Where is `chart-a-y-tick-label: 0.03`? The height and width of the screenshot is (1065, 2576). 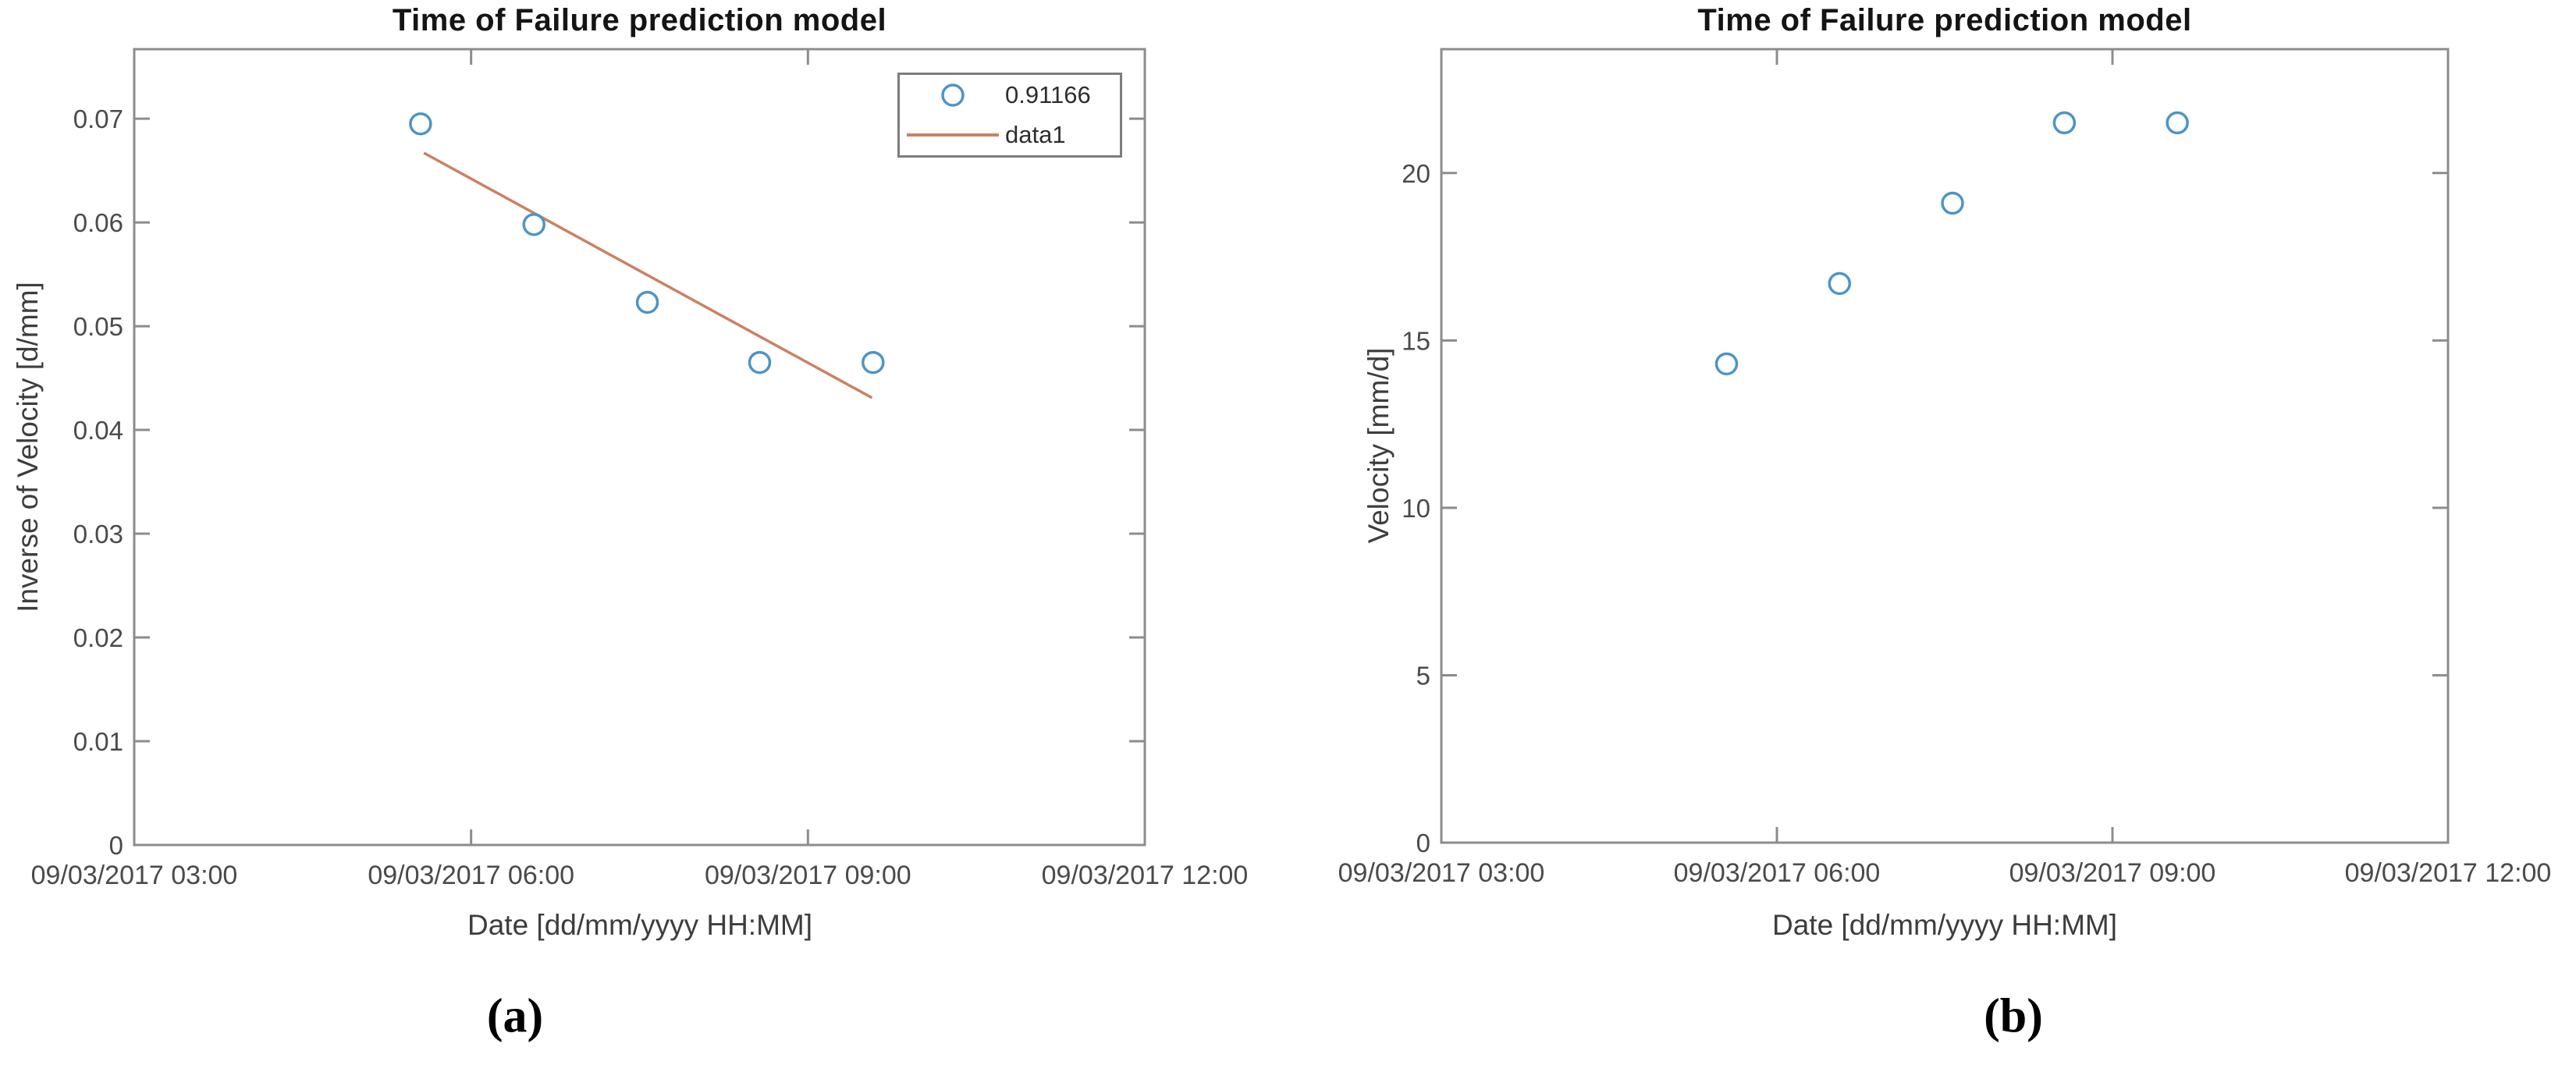 chart-a-y-tick-label: 0.03 is located at coordinates (98, 534).